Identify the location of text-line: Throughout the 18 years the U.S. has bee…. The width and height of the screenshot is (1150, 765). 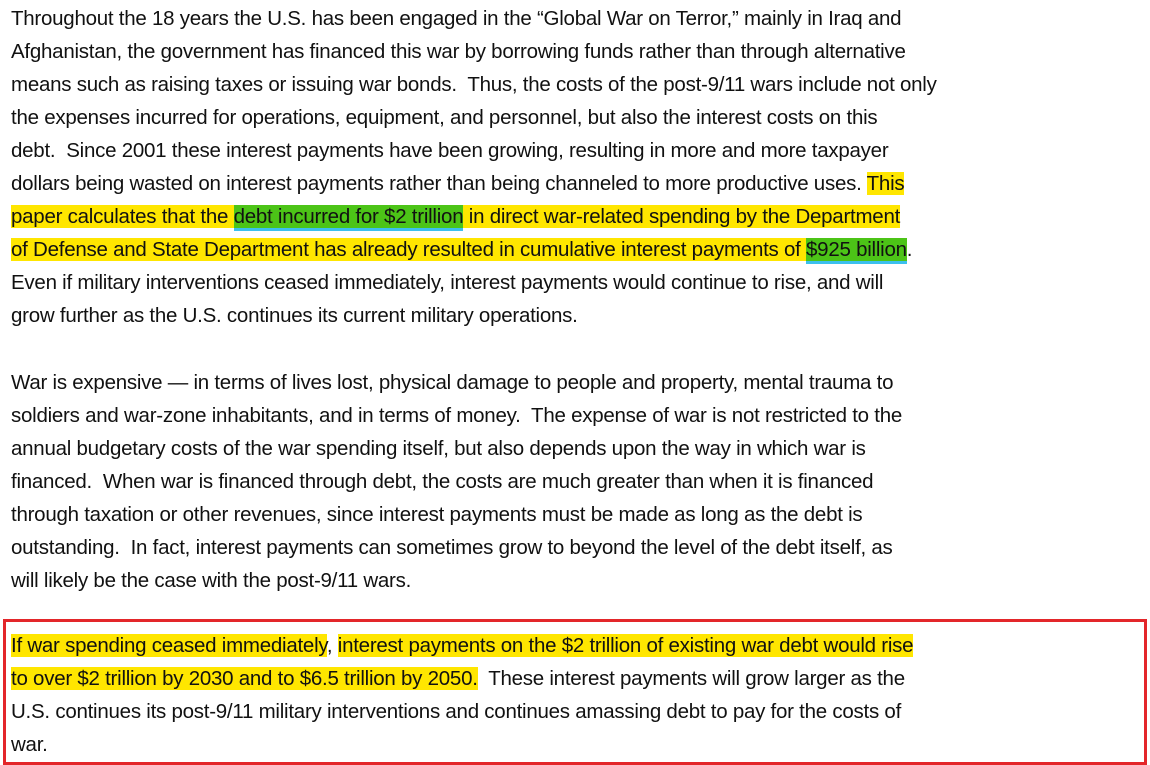
(474, 18).